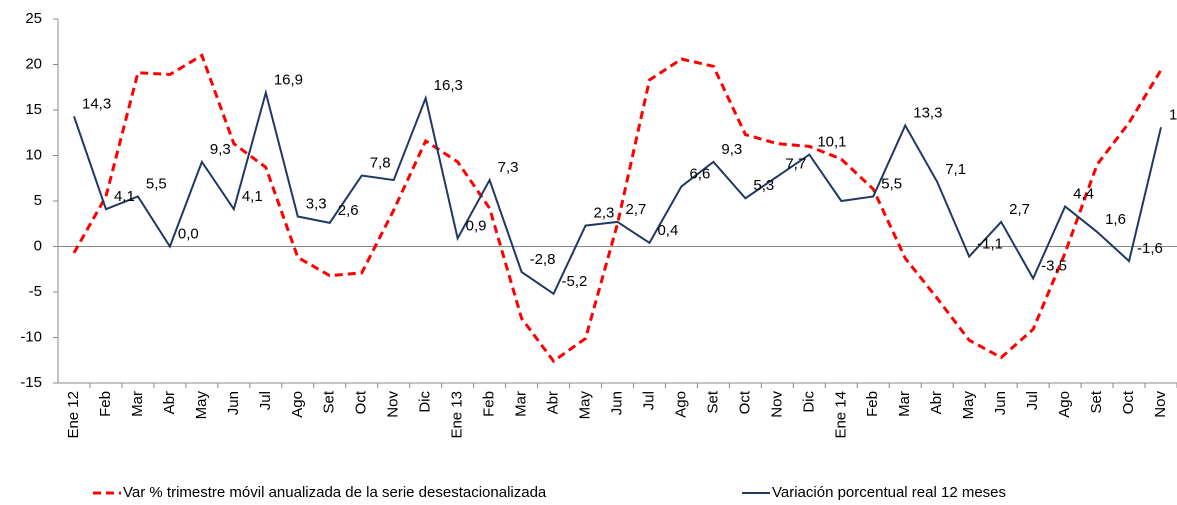  What do you see at coordinates (831, 142) in the screenshot?
I see `data-label: 10,1` at bounding box center [831, 142].